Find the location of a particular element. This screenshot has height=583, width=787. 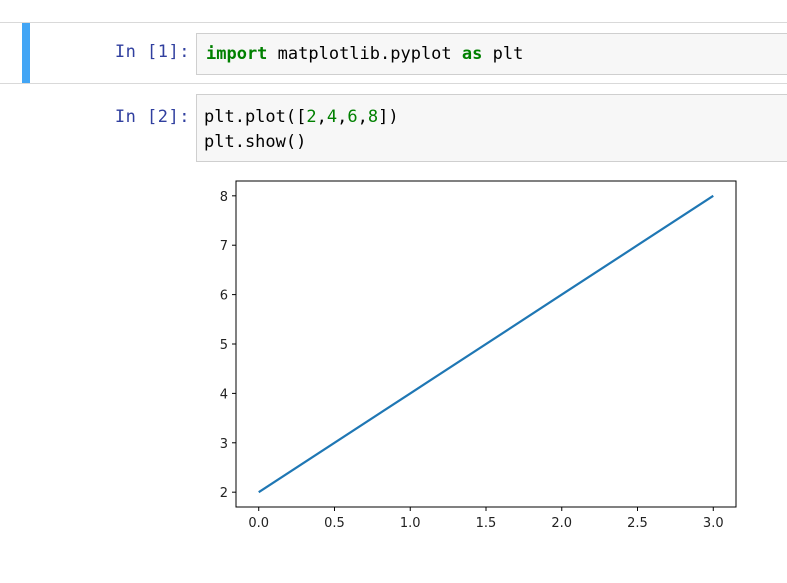

y-tick-label: 6 is located at coordinates (224, 296).